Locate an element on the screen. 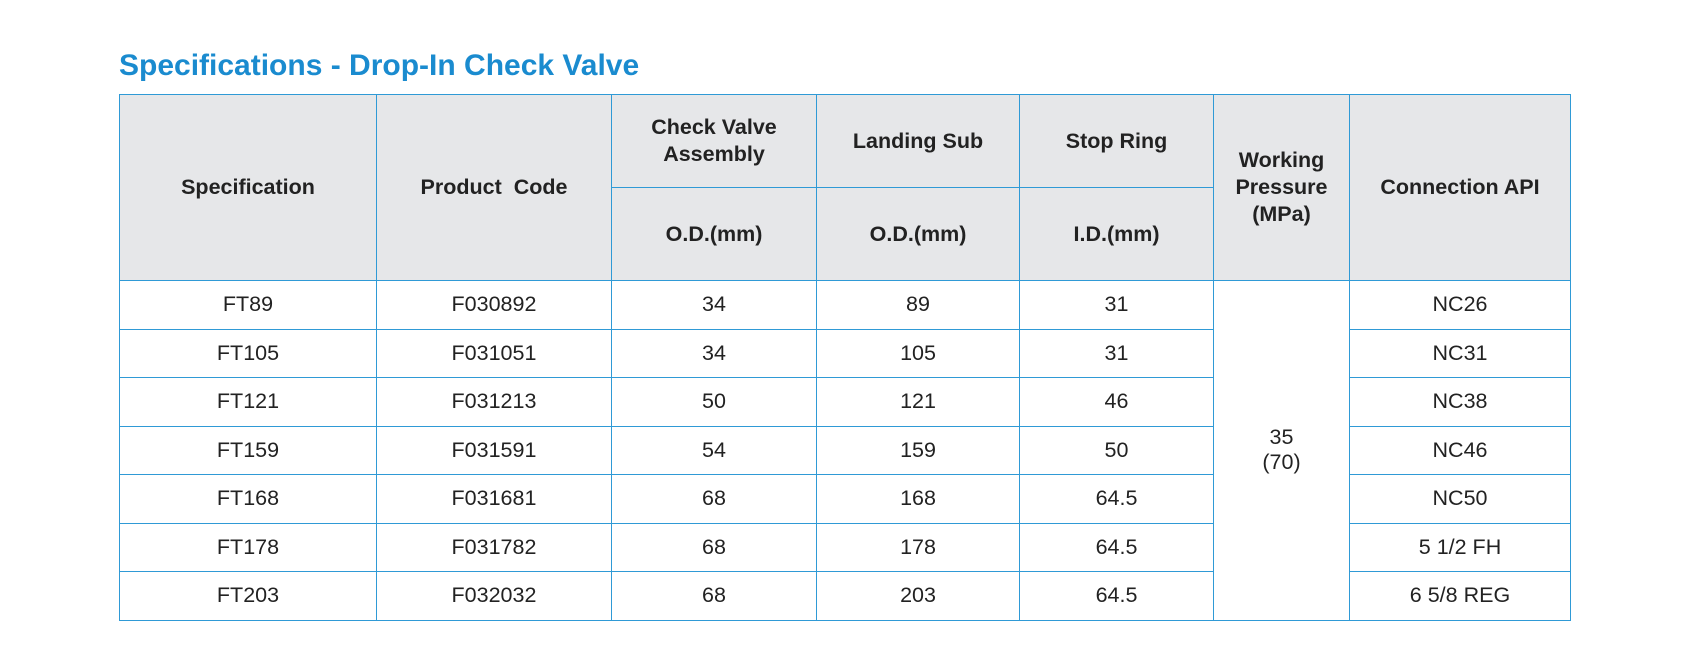  cell-connection-api: 6 5/8 REG is located at coordinates (1460, 596).